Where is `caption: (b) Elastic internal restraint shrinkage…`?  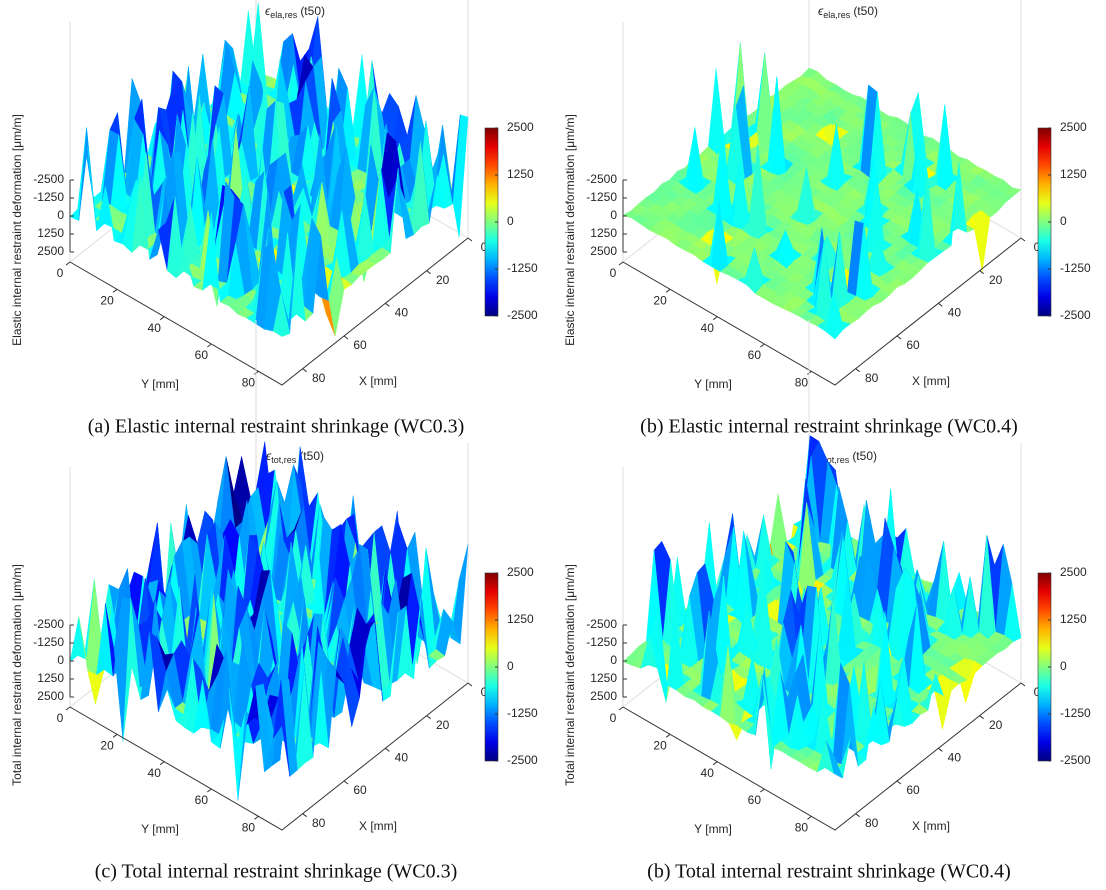
caption: (b) Elastic internal restraint shrinkage… is located at coordinates (829, 427).